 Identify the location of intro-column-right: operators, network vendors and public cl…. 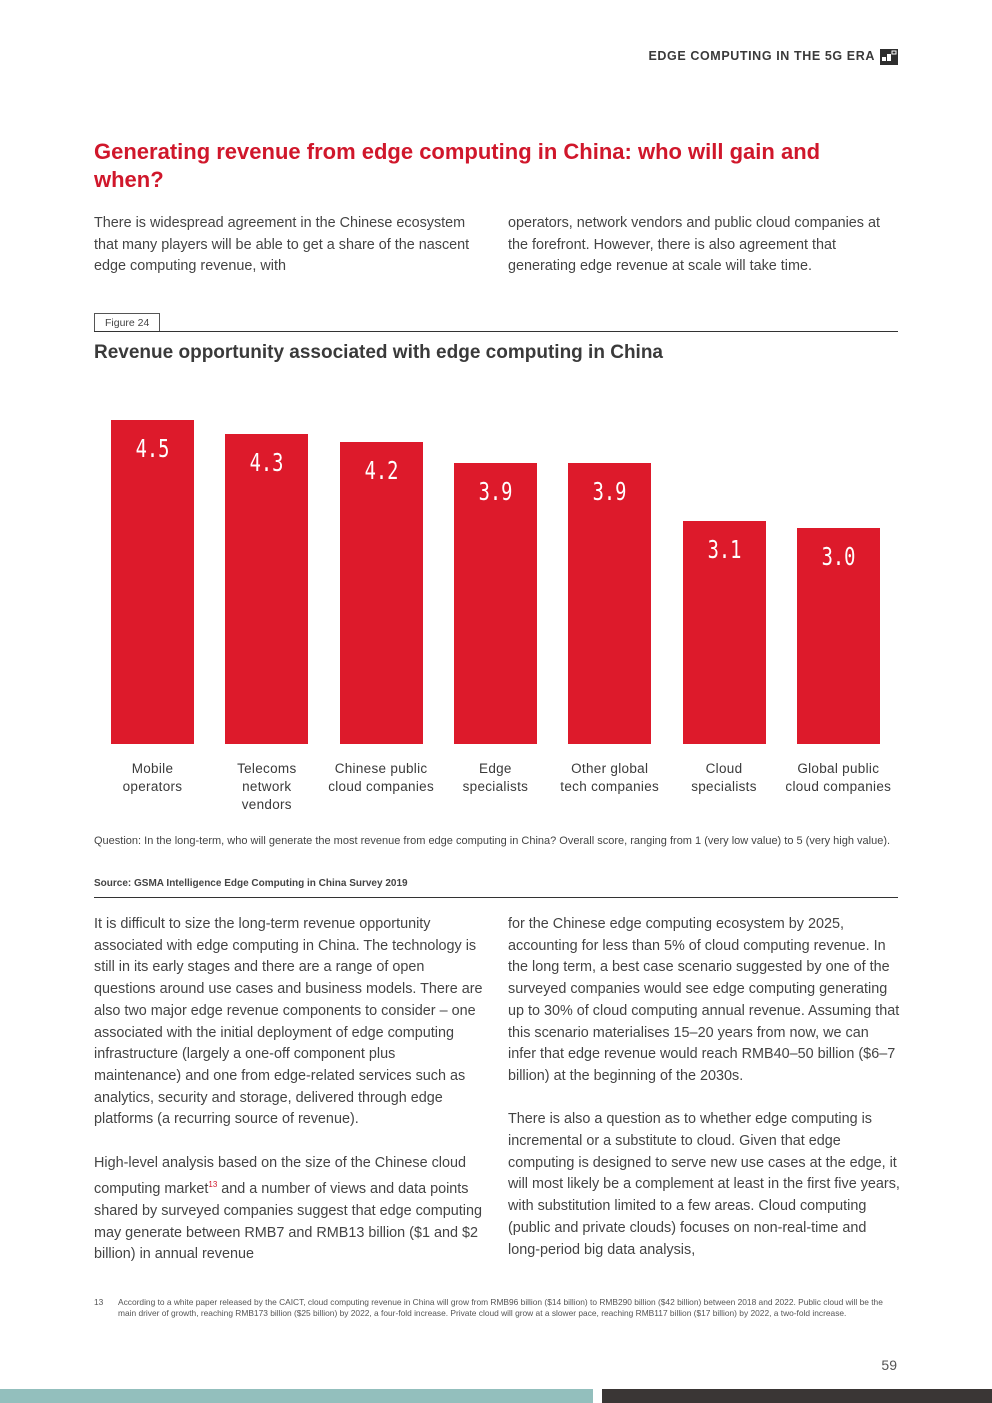
(694, 245).